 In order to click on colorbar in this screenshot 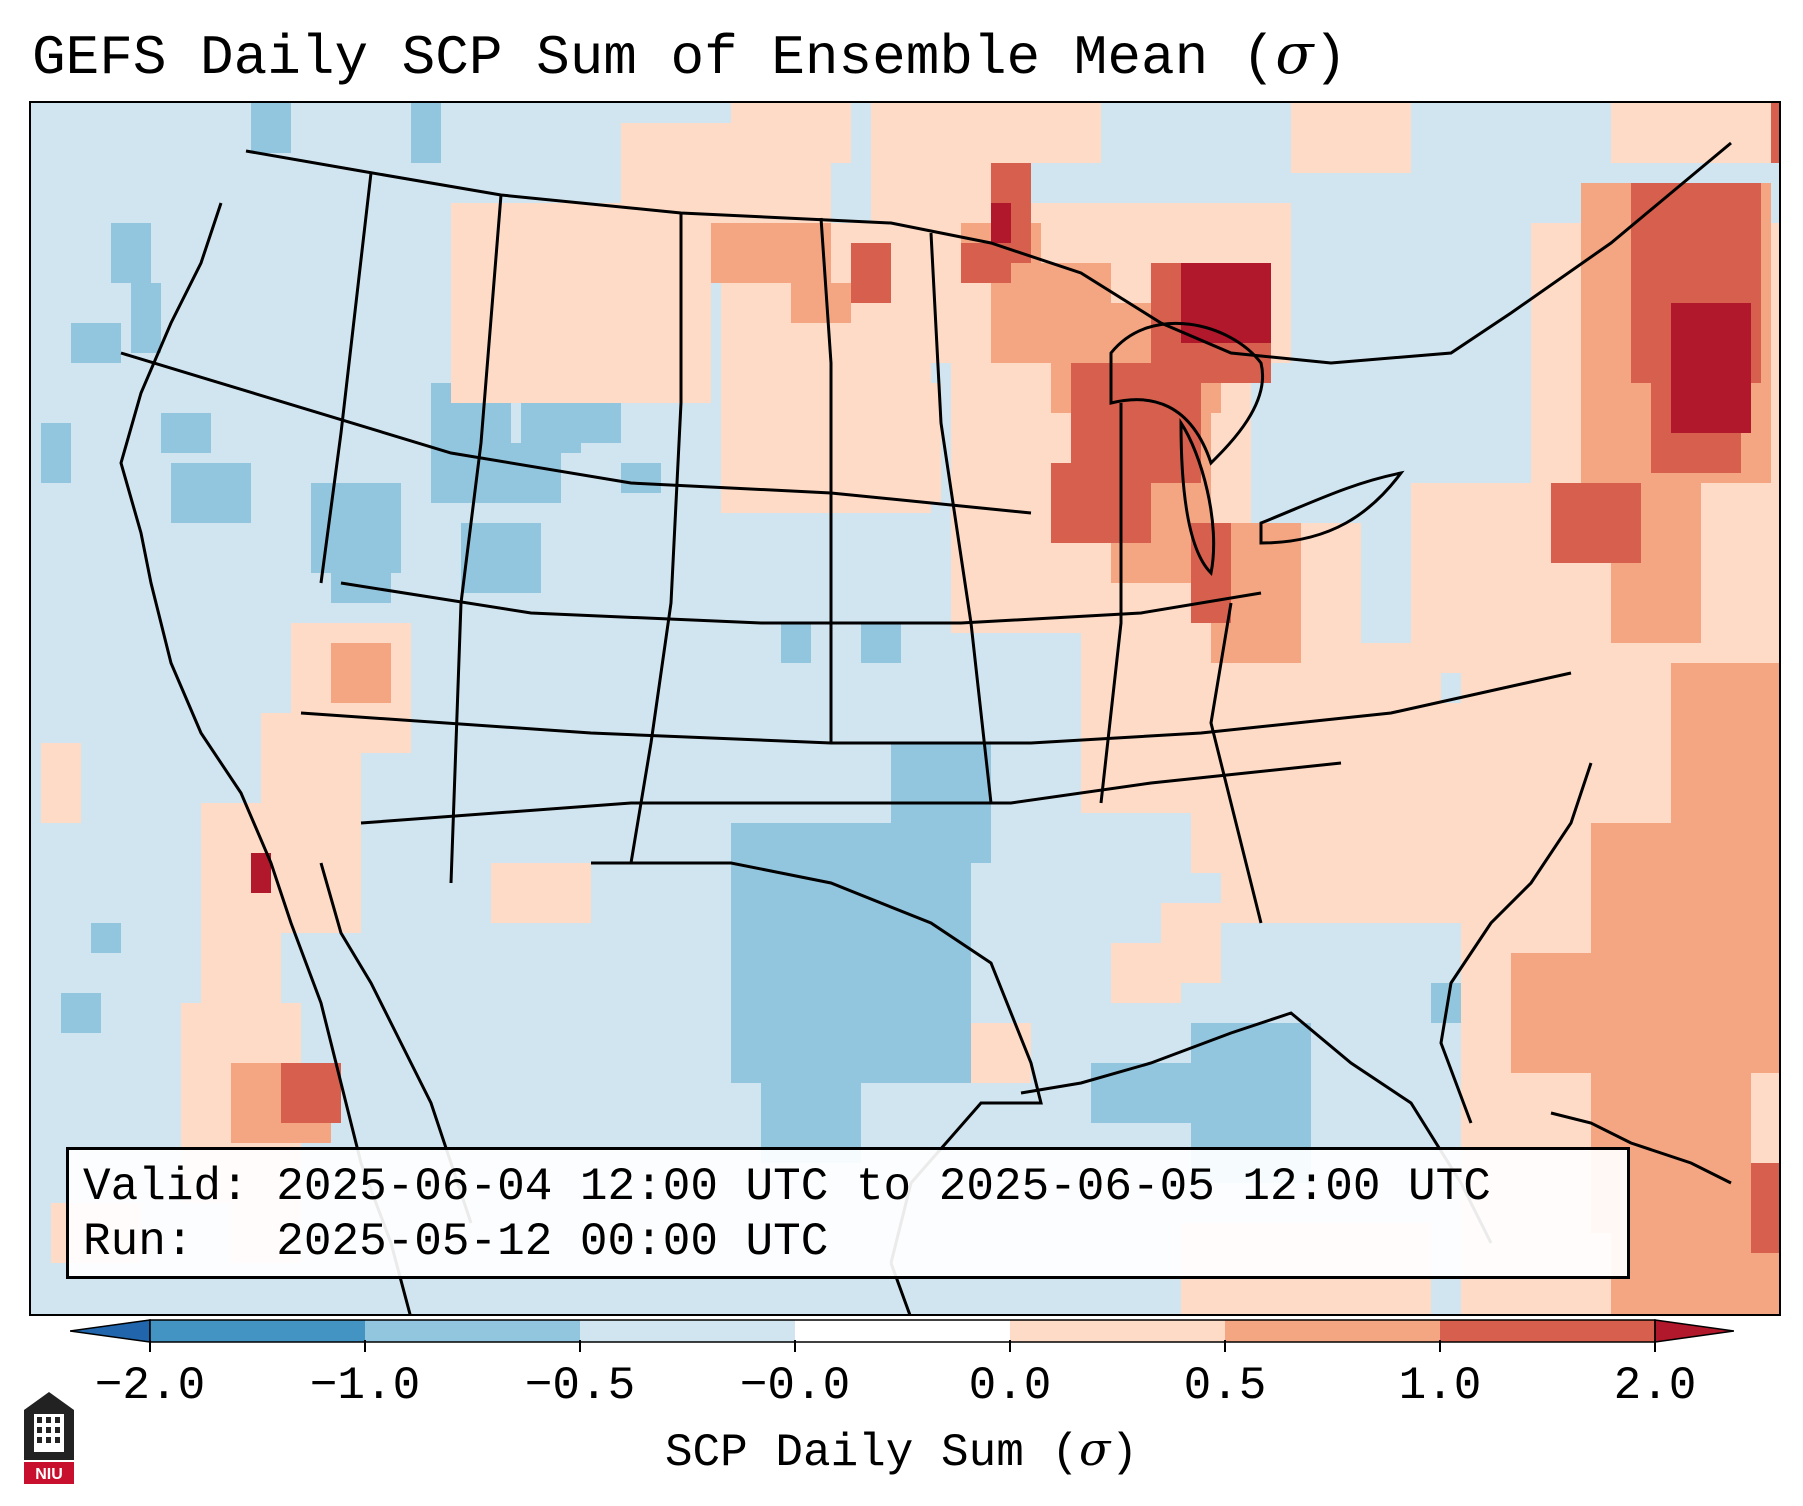, I will do `click(902, 1331)`.